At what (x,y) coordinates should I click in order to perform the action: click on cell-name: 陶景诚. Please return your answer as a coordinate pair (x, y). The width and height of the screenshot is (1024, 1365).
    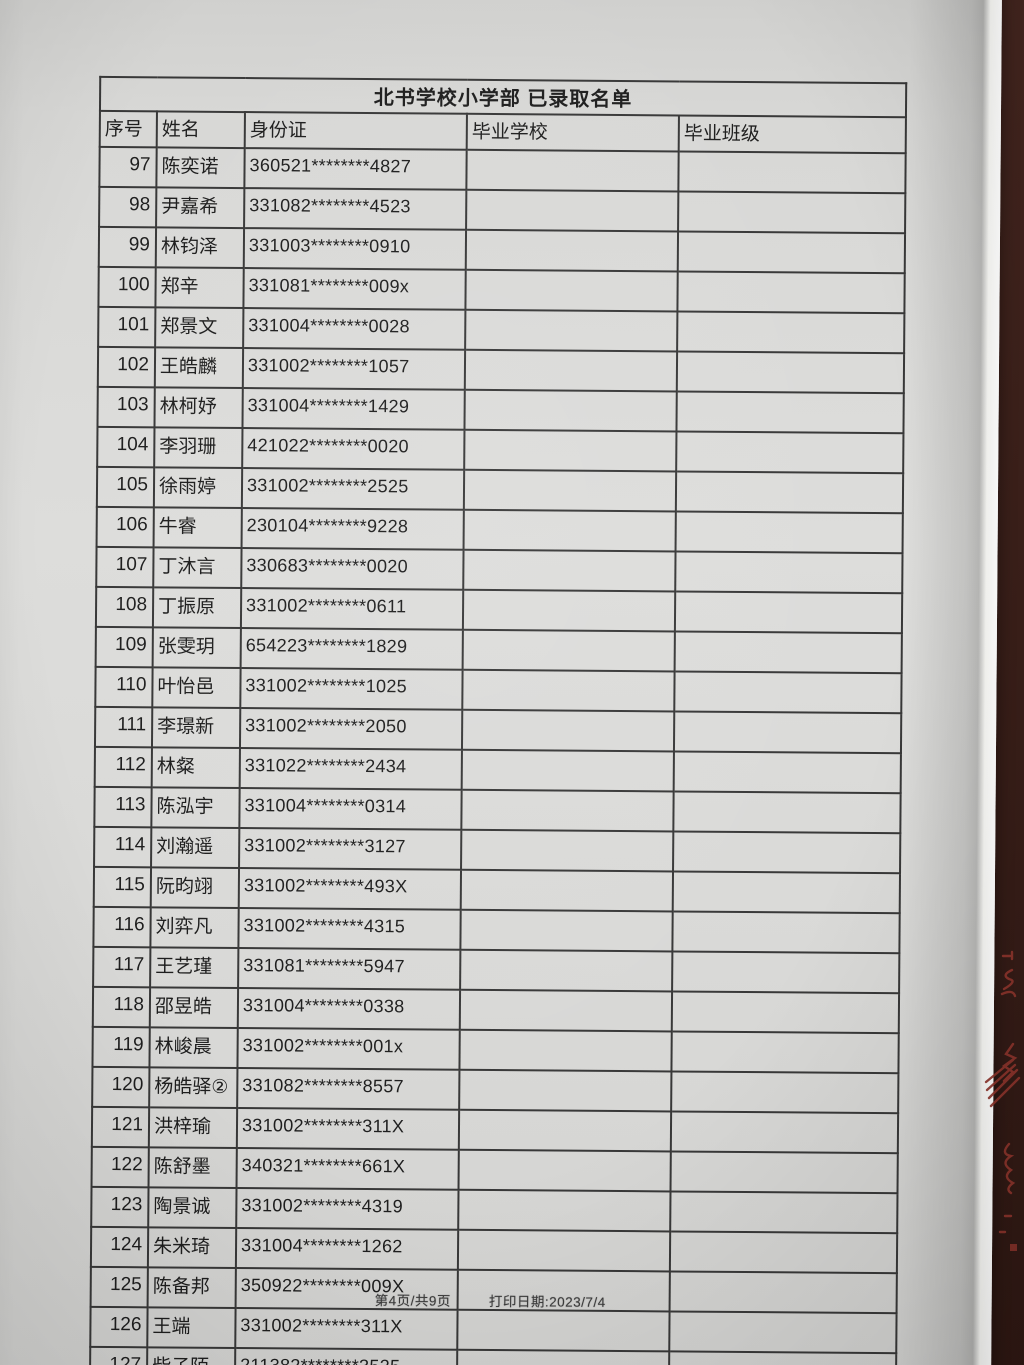
    Looking at the image, I should click on (192, 1208).